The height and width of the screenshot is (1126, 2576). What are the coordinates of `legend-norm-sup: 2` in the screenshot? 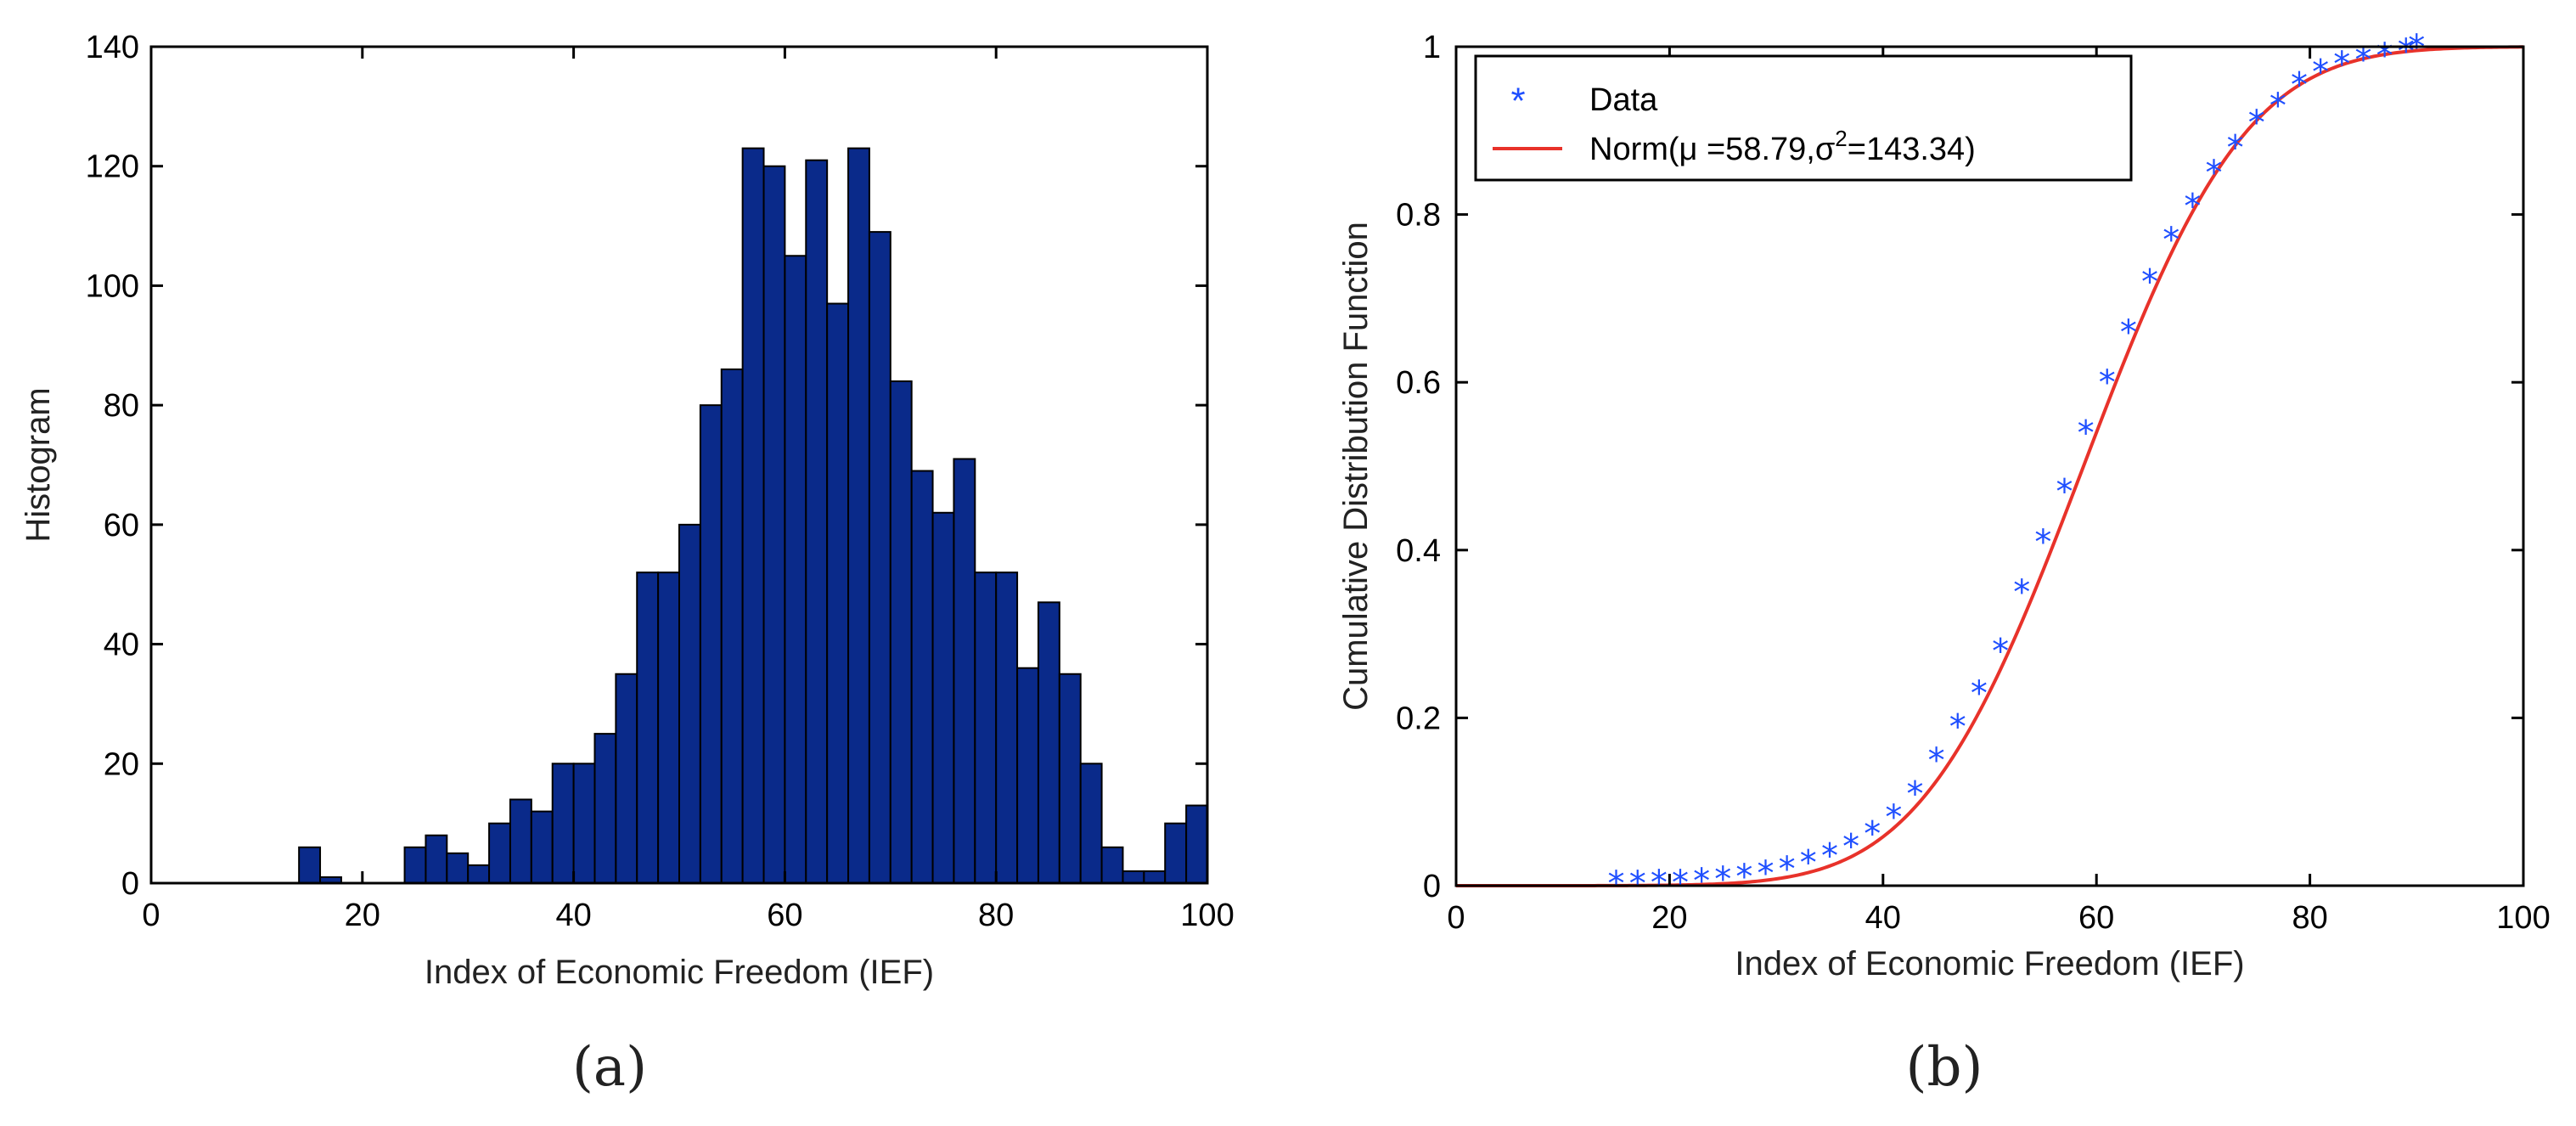 It's located at (1841, 138).